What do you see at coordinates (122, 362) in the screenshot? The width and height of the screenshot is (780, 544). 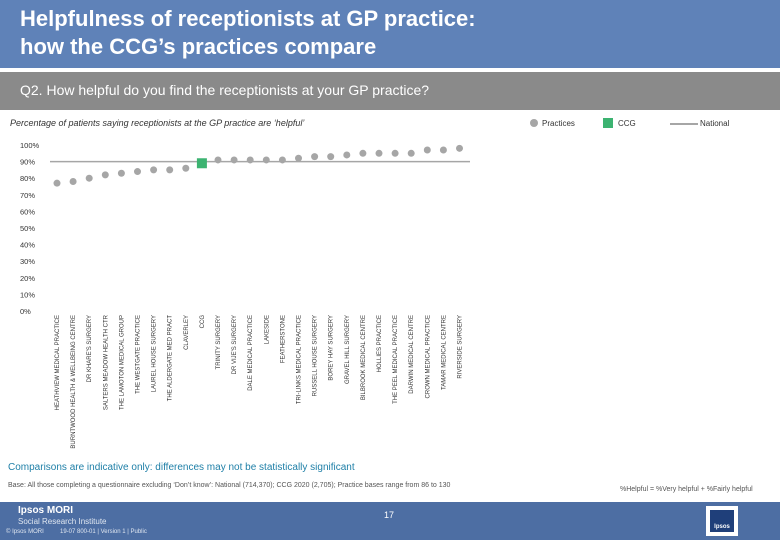 I see `category-label: THE LAMOTON MEDICAL GROUP` at bounding box center [122, 362].